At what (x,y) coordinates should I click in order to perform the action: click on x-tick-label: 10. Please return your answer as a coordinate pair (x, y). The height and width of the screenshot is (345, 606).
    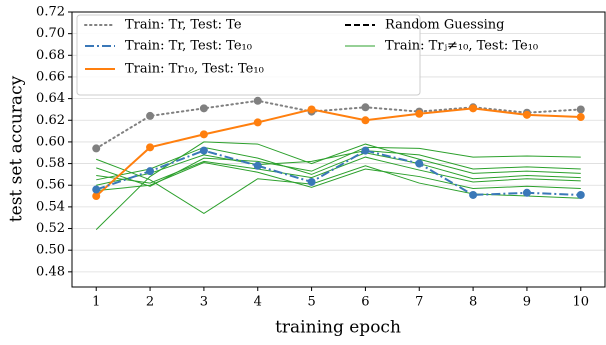
    Looking at the image, I should click on (580, 302).